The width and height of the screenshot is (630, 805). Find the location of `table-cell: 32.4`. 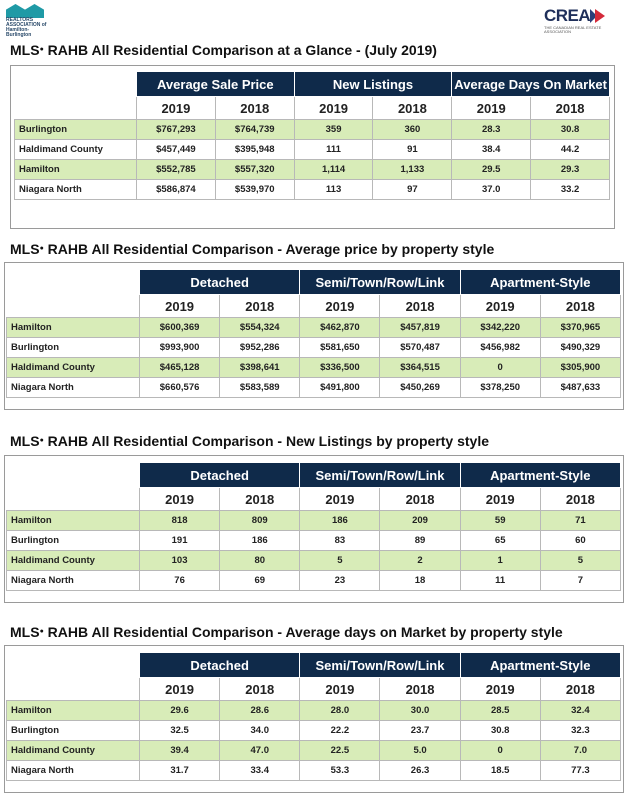

table-cell: 32.4 is located at coordinates (580, 710).